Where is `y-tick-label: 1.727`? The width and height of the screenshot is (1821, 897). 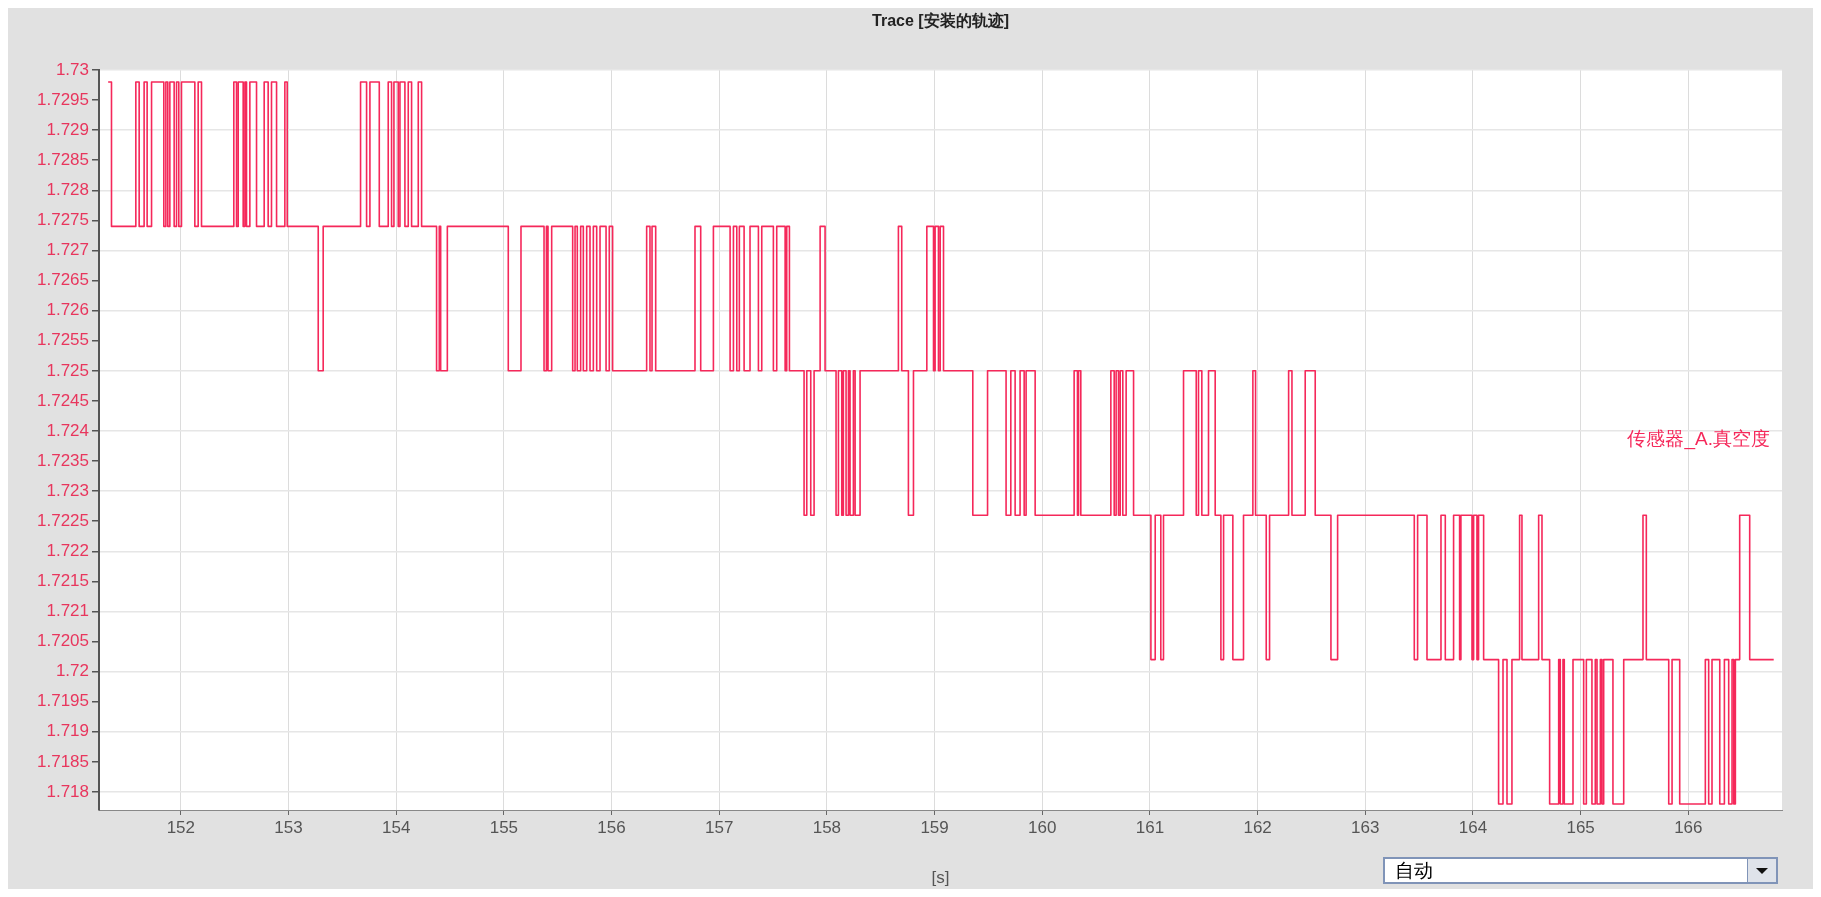
y-tick-label: 1.727 is located at coordinates (67, 250).